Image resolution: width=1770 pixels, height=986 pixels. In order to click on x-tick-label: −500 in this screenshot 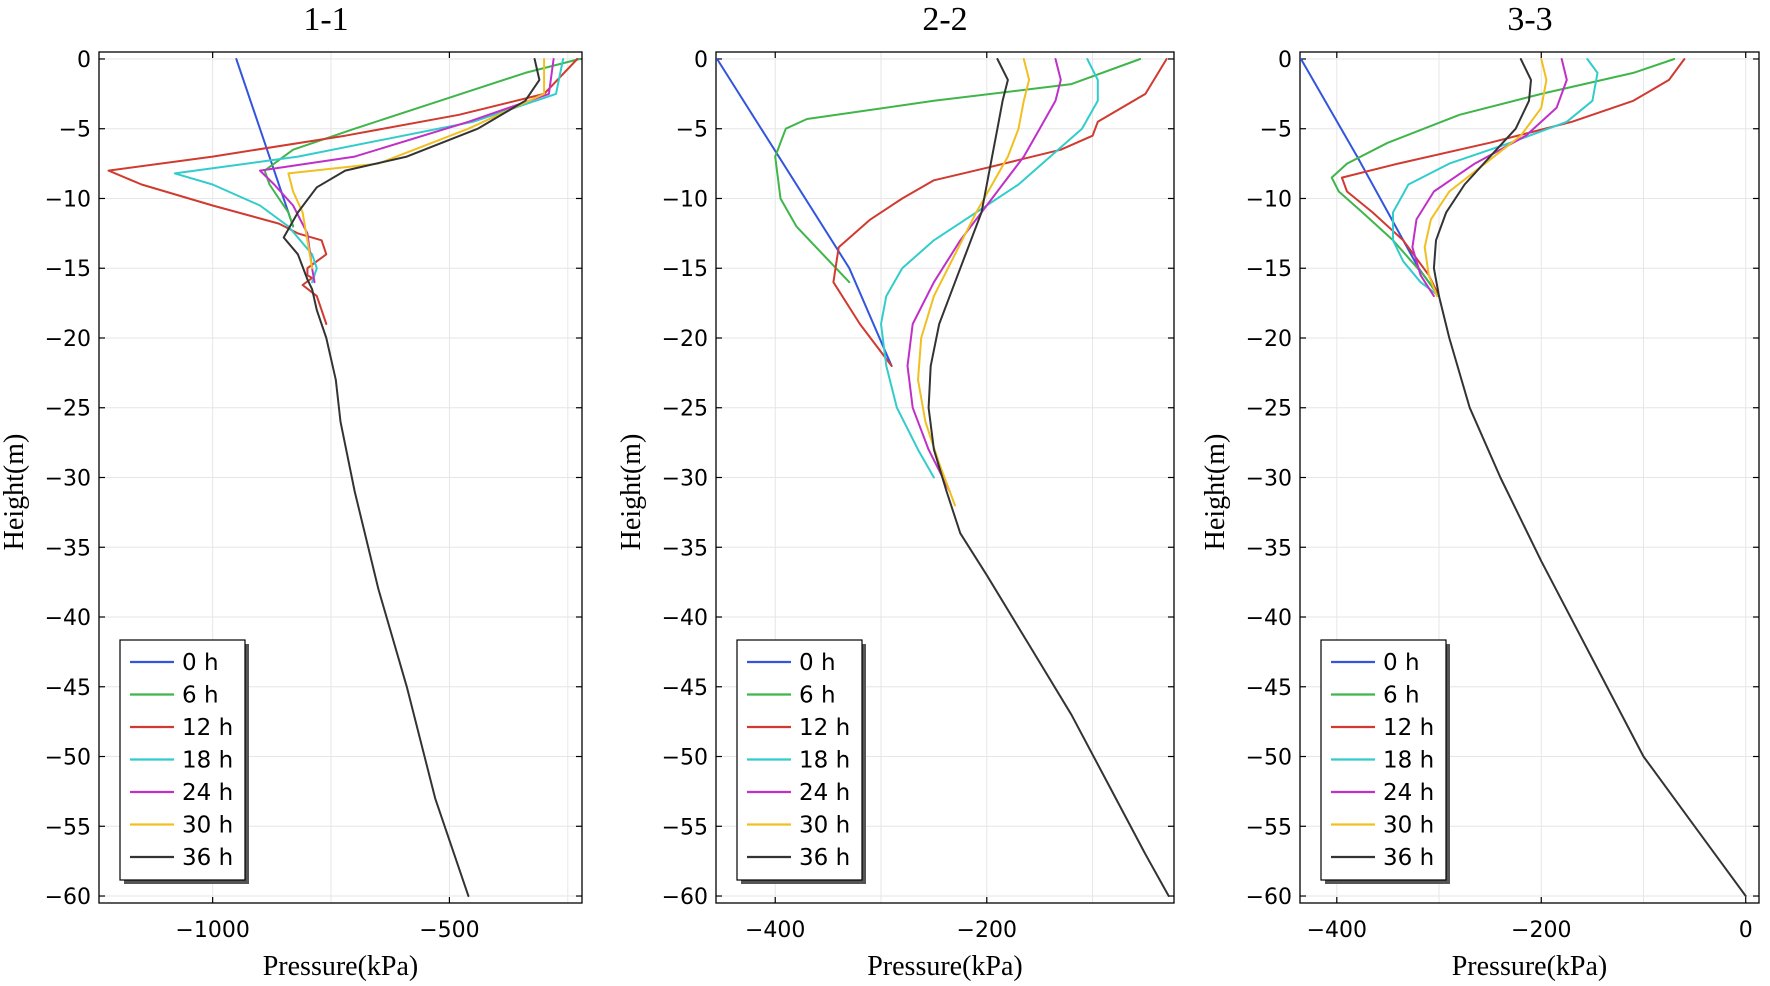, I will do `click(449, 930)`.